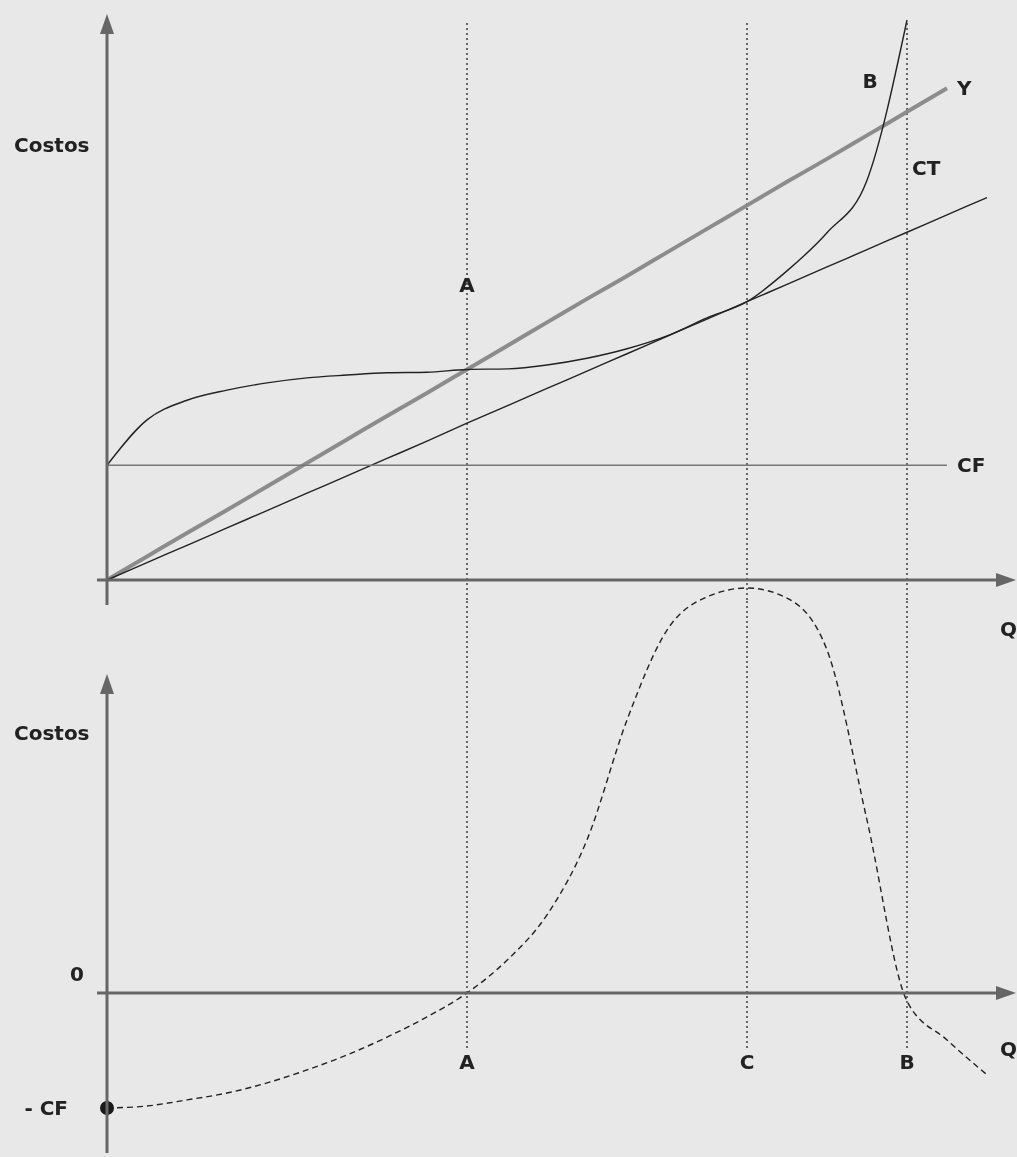 The height and width of the screenshot is (1157, 1017). Describe the element at coordinates (971, 465) in the screenshot. I see `series-label: CF` at that location.